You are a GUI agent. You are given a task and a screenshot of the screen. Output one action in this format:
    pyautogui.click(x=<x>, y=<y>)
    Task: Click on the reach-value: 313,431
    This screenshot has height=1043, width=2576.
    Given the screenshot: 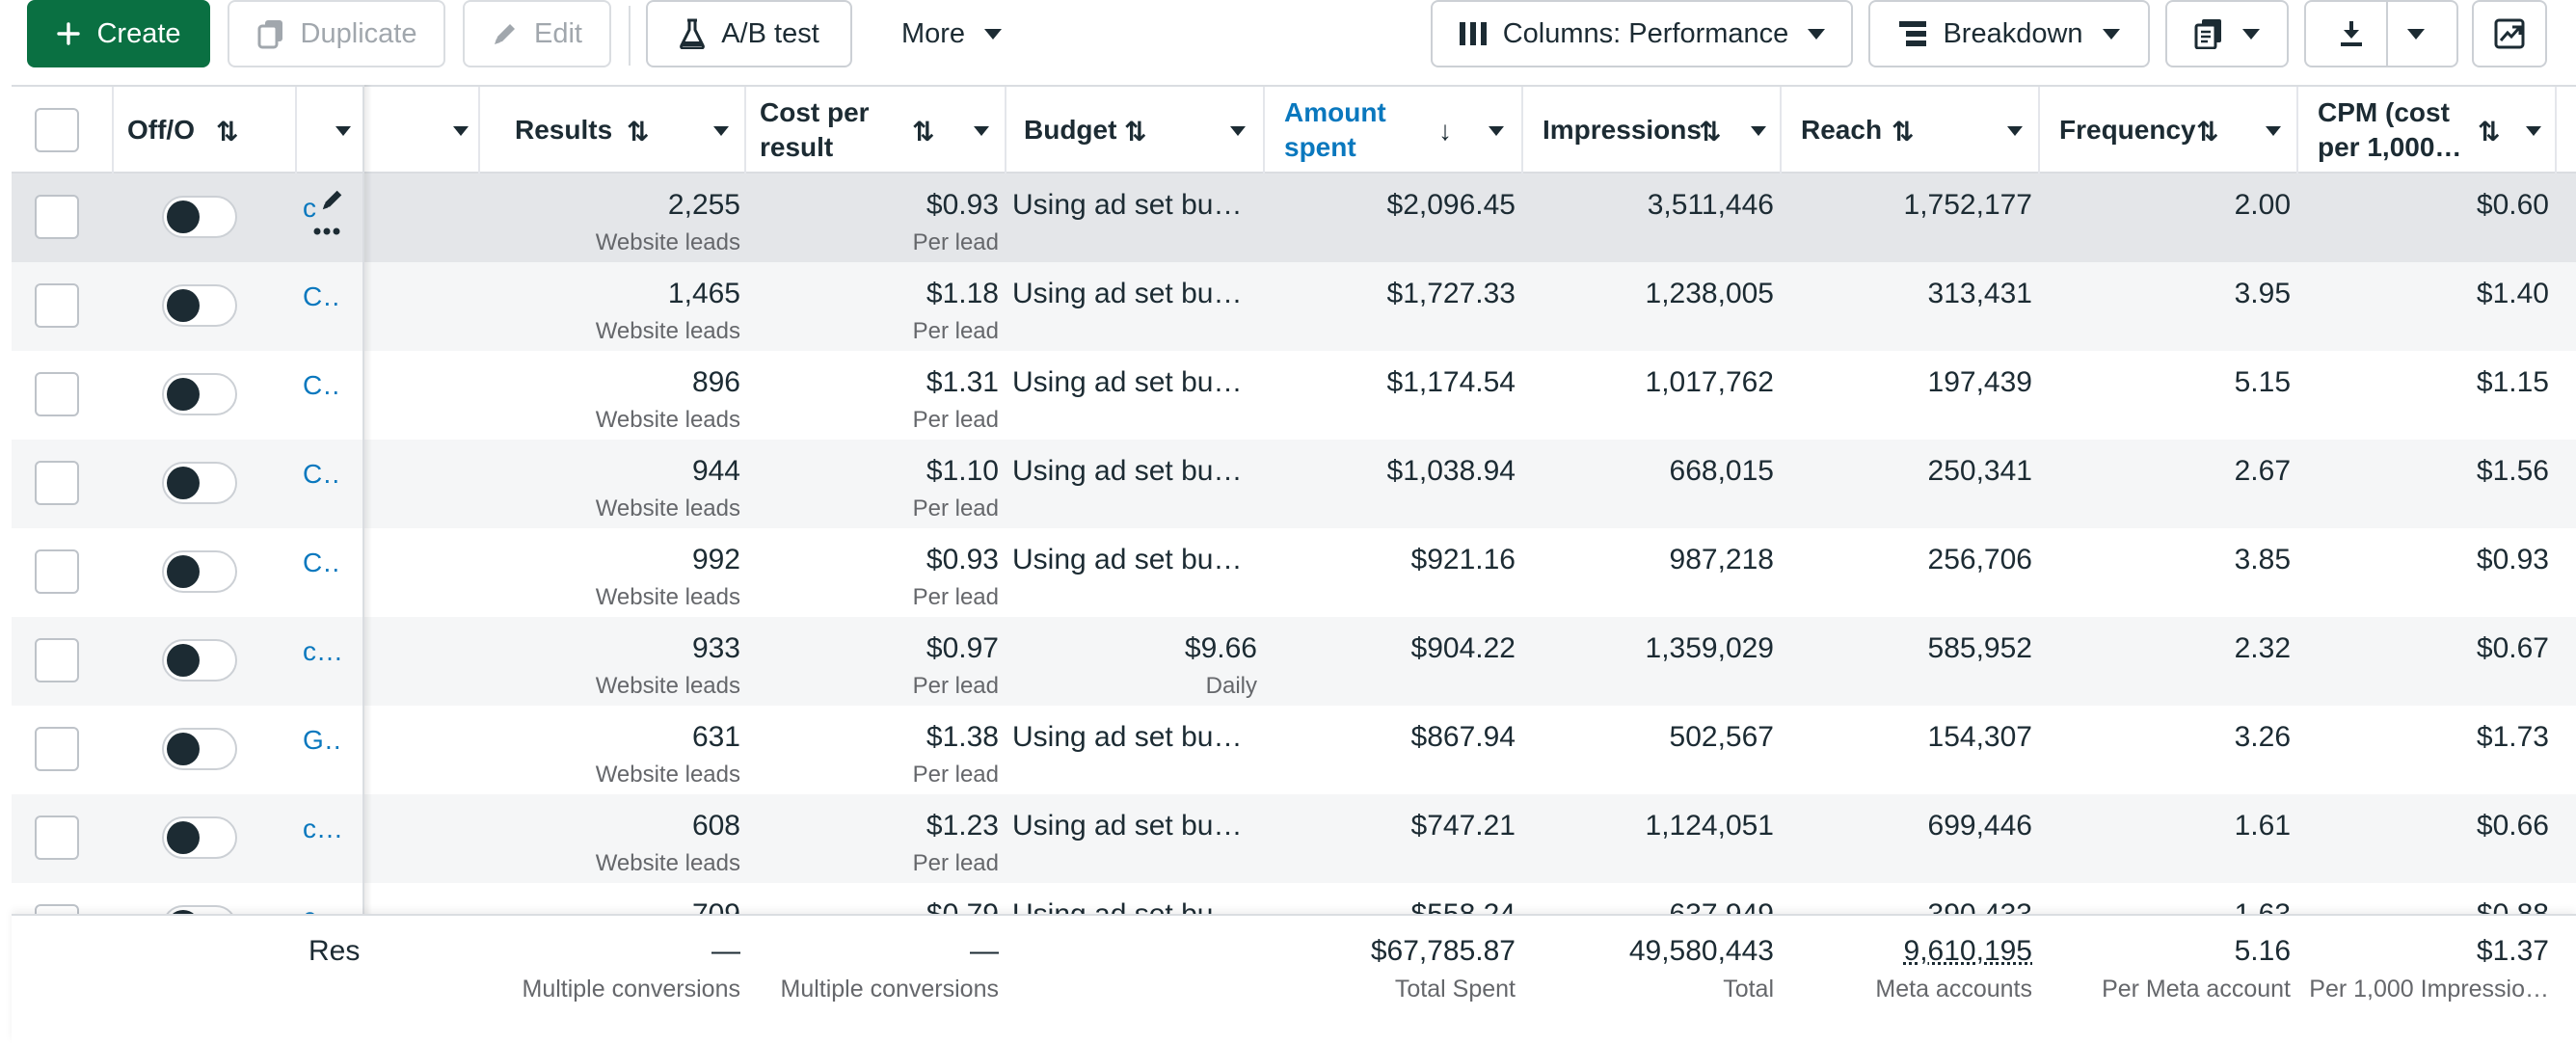 What is the action you would take?
    pyautogui.click(x=1979, y=293)
    